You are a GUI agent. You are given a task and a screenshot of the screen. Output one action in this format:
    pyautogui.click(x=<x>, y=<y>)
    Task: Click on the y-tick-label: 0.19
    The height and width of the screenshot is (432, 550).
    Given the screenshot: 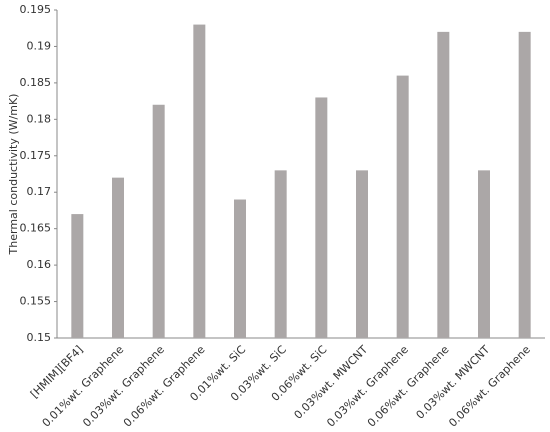 What is the action you would take?
    pyautogui.click(x=39, y=45)
    